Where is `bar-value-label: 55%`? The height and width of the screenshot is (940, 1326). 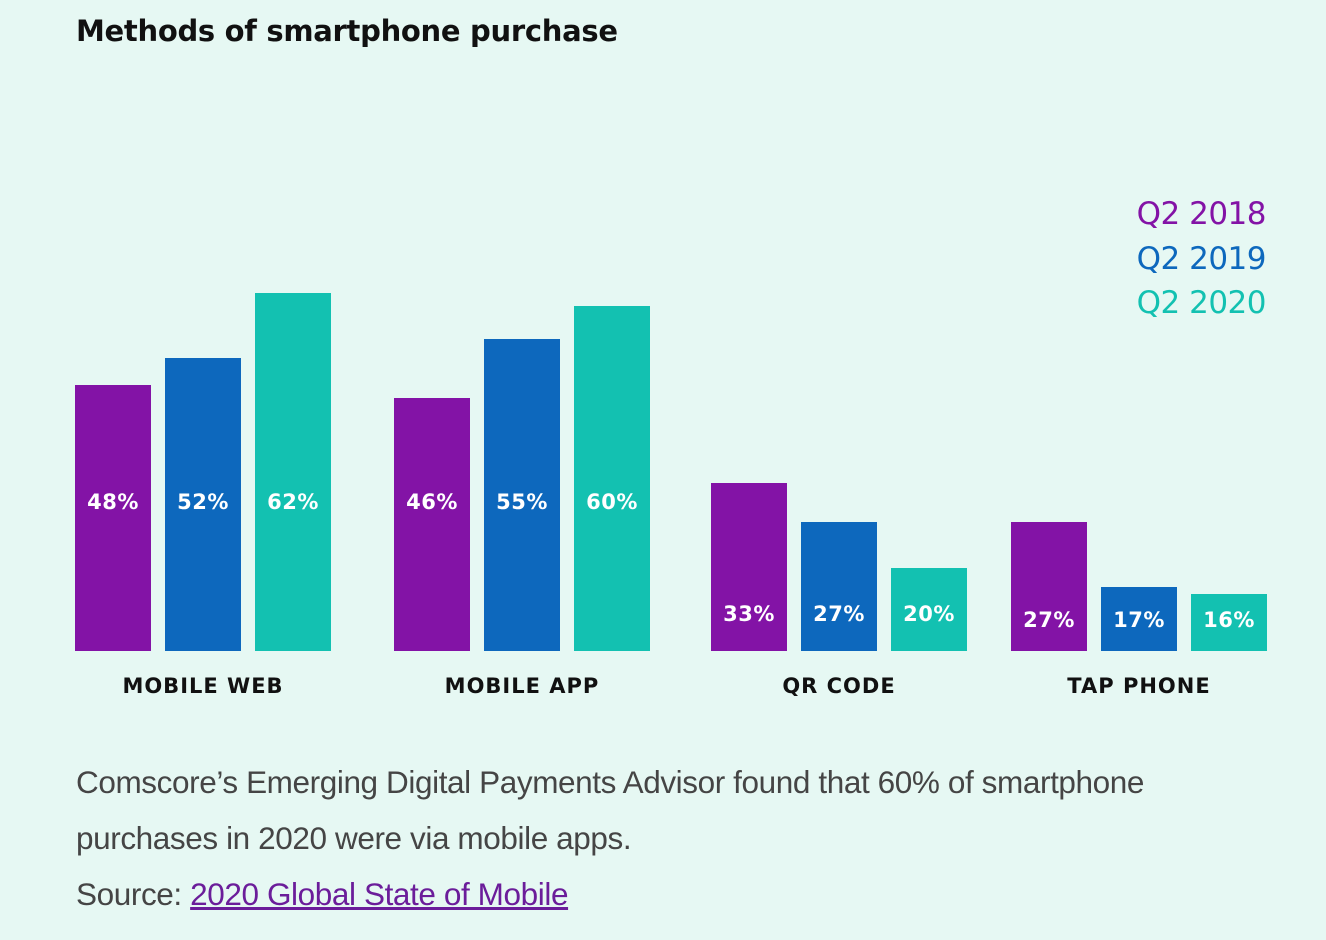
bar-value-label: 55% is located at coordinates (522, 502).